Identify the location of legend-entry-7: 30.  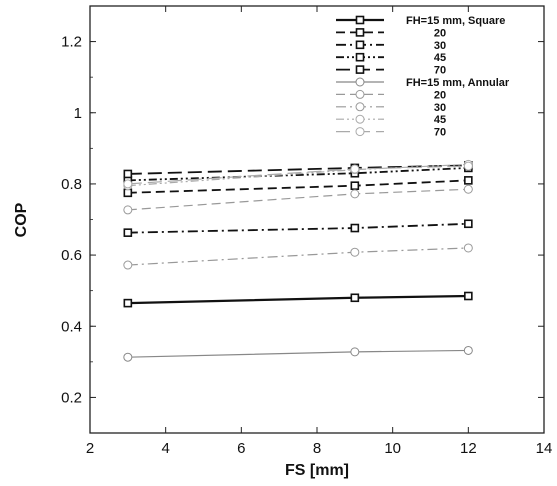
(391, 108).